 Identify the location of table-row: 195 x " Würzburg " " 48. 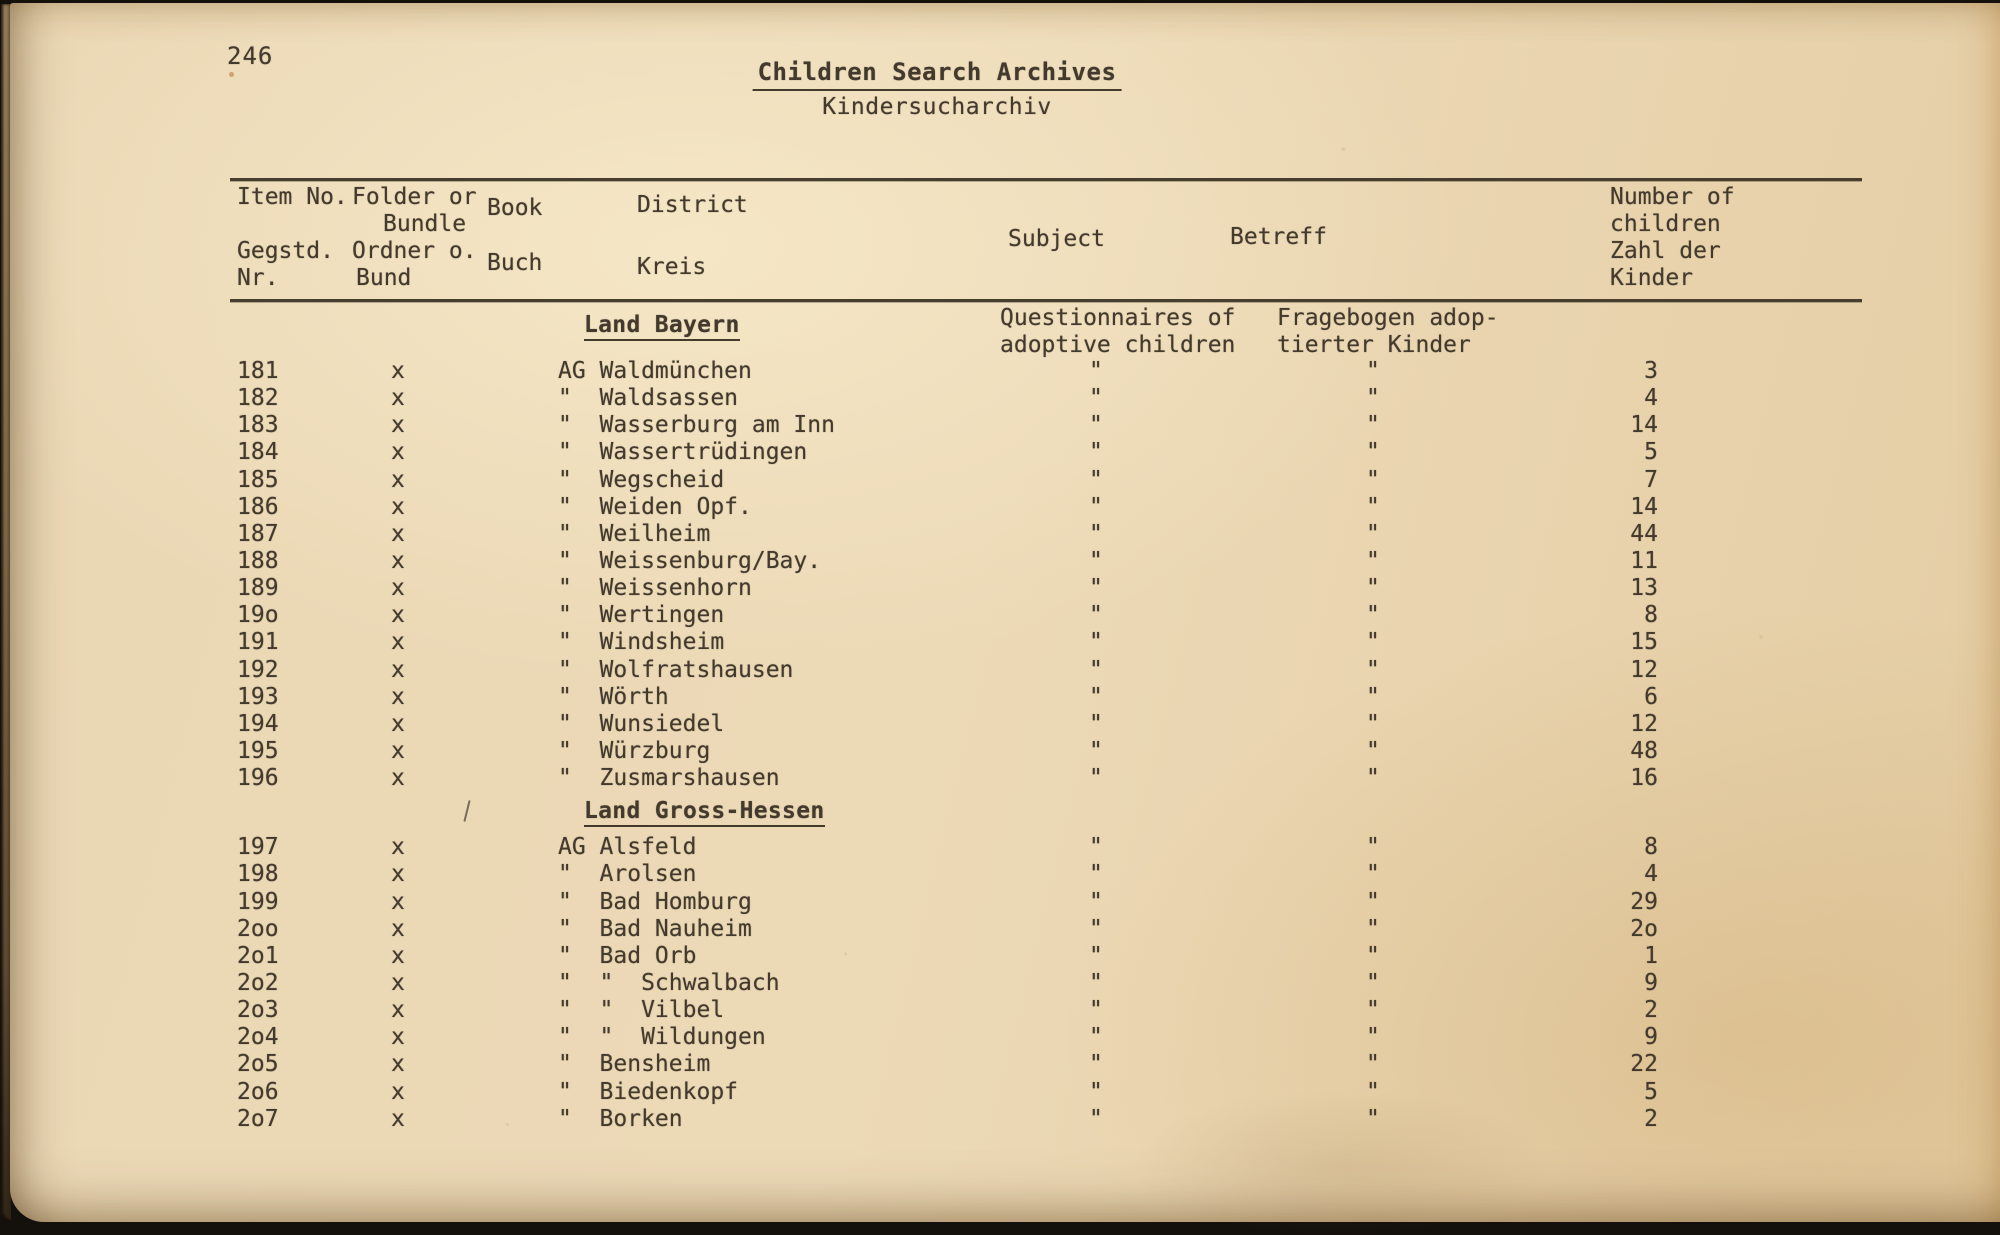
(1000, 751).